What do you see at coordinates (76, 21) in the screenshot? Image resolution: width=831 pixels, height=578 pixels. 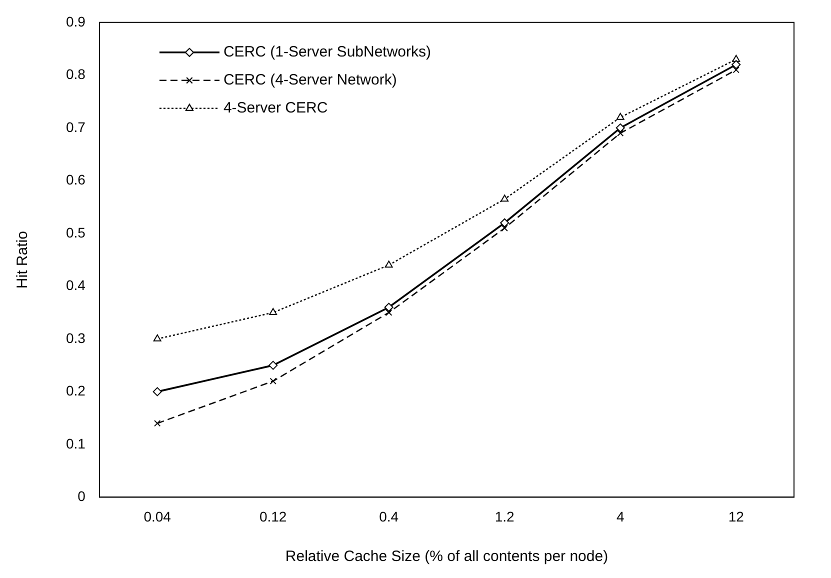 I see `y-tick-label: 0.9` at bounding box center [76, 21].